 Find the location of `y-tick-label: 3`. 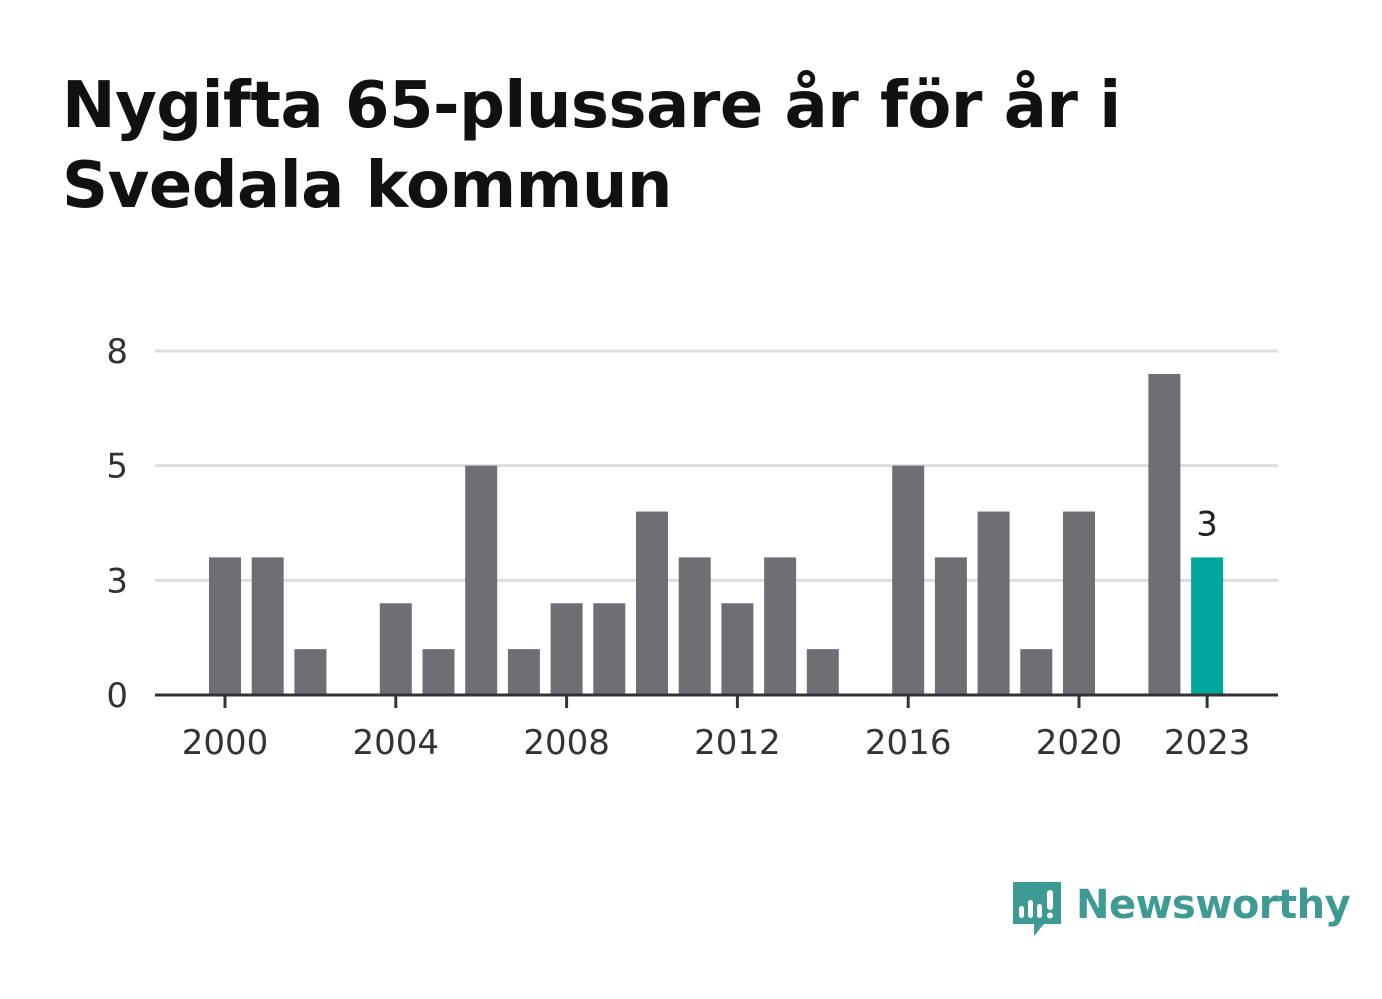

y-tick-label: 3 is located at coordinates (117, 581).